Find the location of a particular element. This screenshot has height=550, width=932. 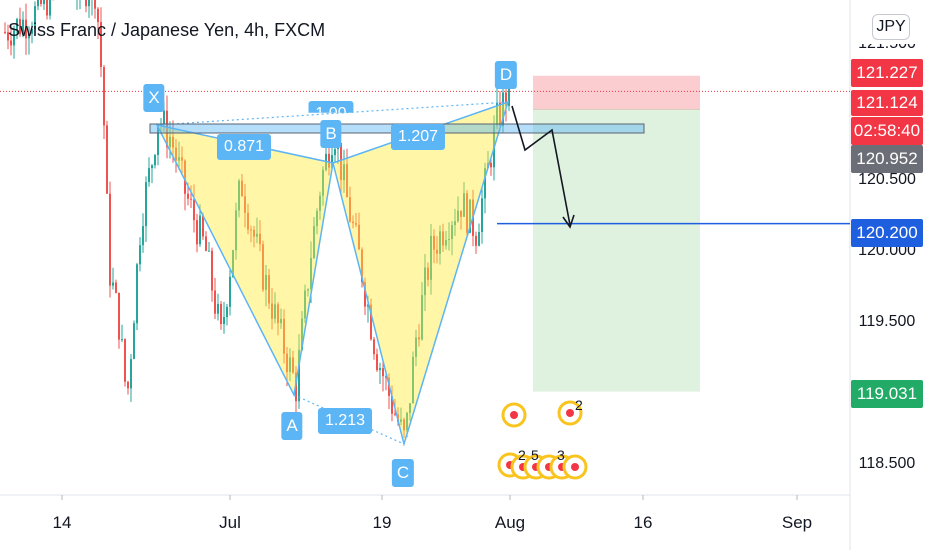

x-tick-label: 14 is located at coordinates (62, 522).